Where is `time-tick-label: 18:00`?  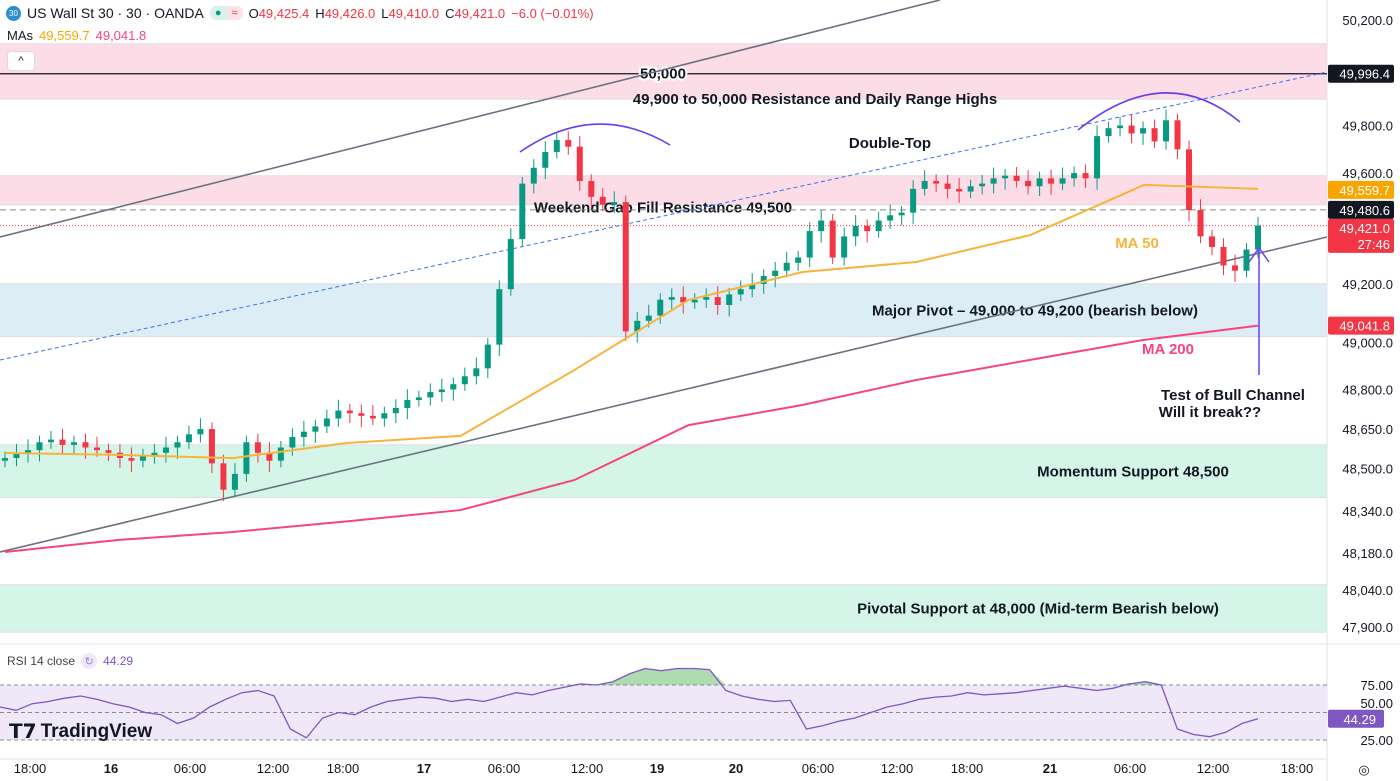
time-tick-label: 18:00 is located at coordinates (30, 768).